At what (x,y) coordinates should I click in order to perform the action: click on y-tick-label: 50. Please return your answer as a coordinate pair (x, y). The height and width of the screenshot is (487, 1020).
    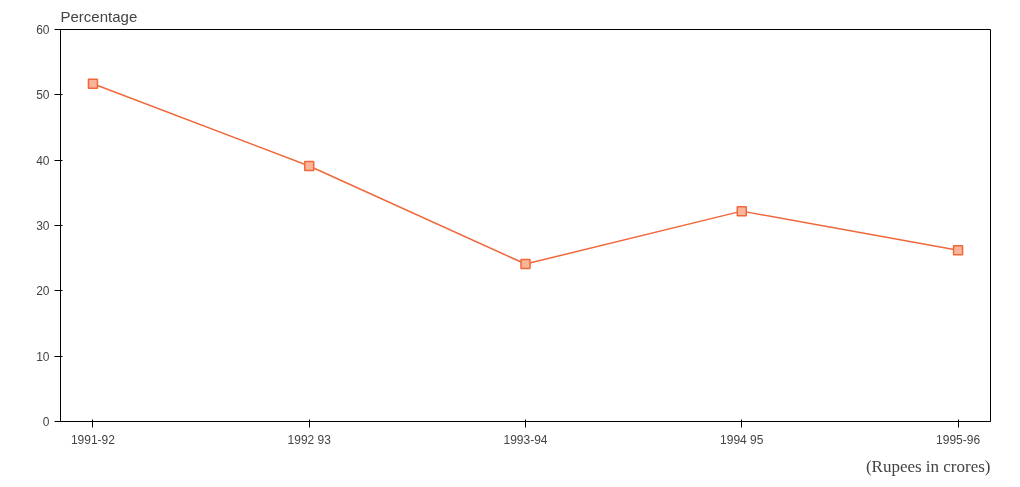
    Looking at the image, I should click on (43, 95).